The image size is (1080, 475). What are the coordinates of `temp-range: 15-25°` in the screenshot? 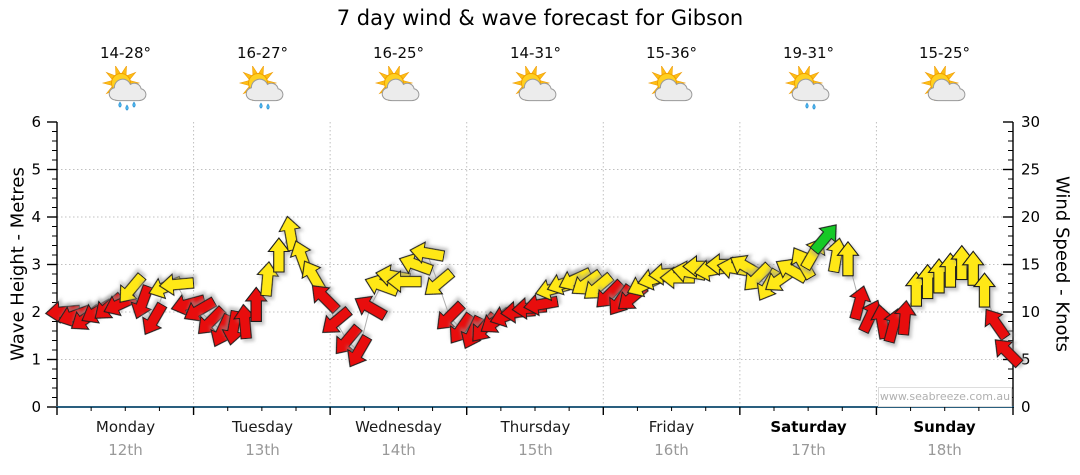 It's located at (944, 53).